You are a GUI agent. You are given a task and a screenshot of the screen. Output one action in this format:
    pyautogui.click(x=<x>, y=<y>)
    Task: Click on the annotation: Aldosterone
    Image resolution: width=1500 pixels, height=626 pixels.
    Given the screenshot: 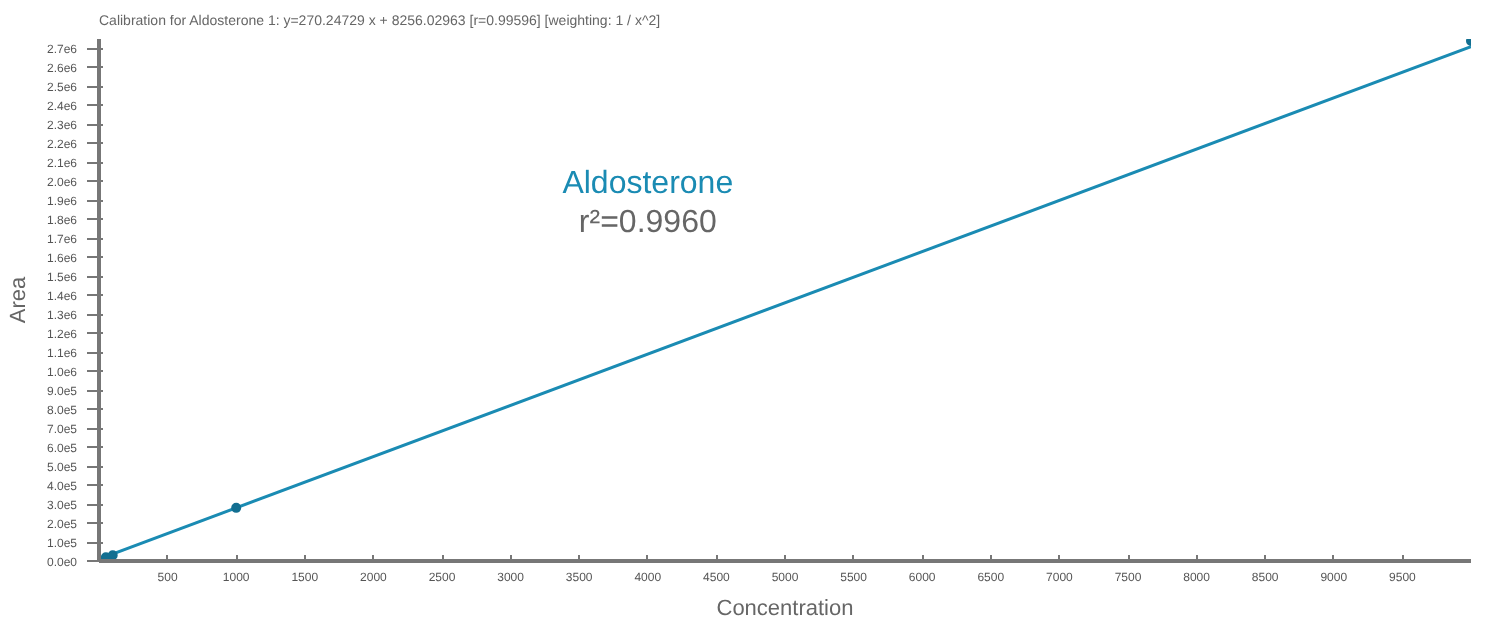 What is the action you would take?
    pyautogui.click(x=648, y=183)
    